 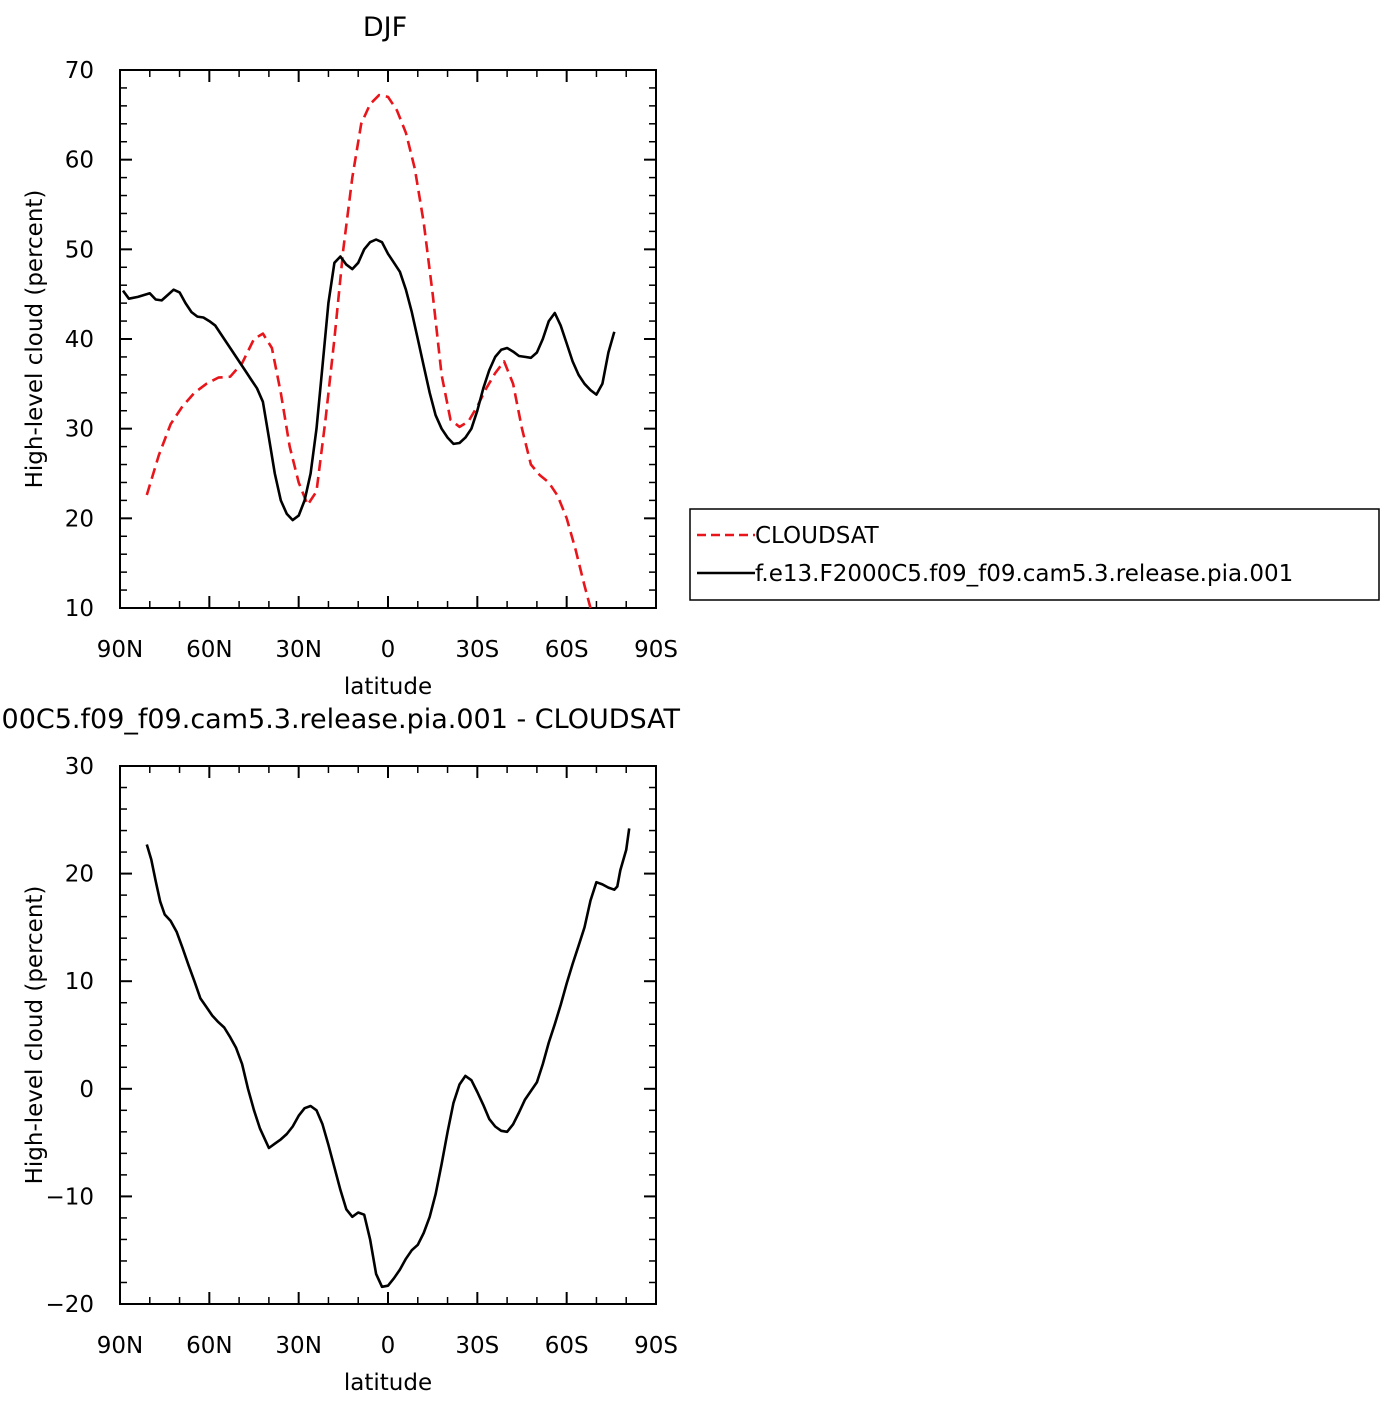 I want to click on top-chart-title: DJF, so click(x=385, y=27).